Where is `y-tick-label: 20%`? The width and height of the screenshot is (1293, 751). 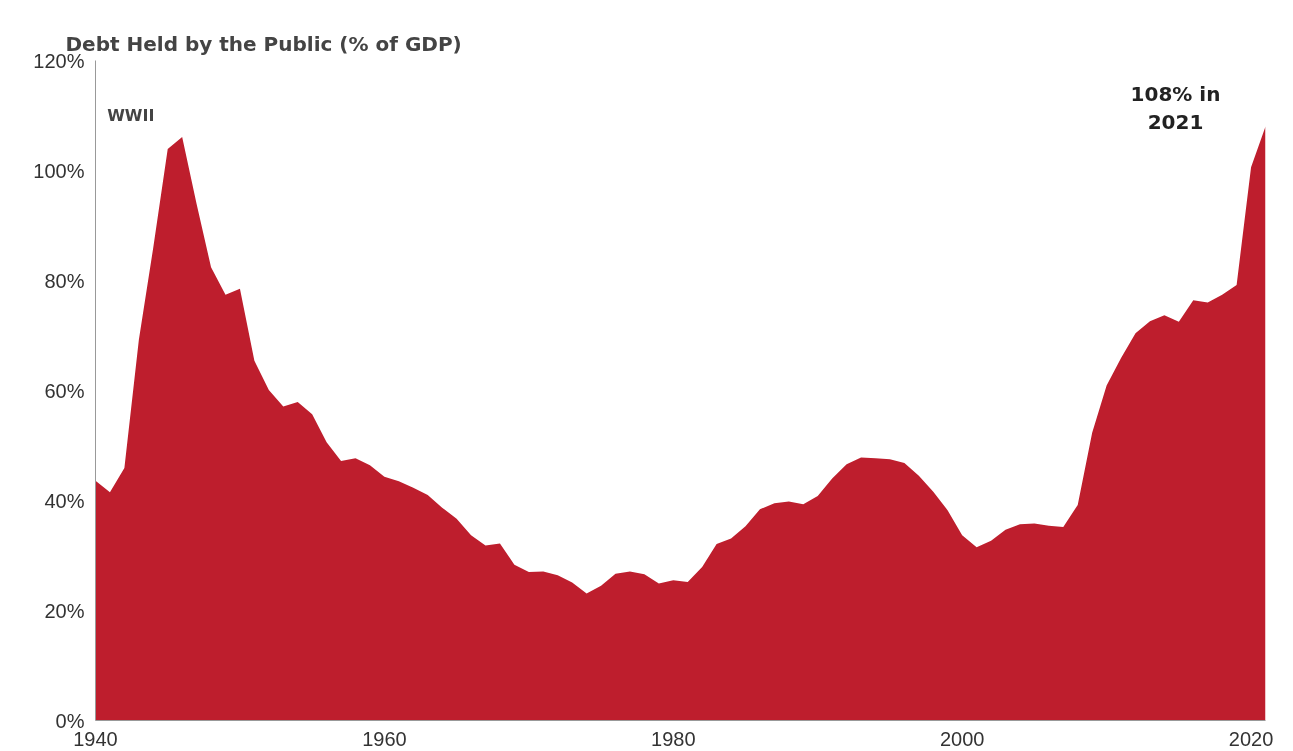 y-tick-label: 20% is located at coordinates (64, 610).